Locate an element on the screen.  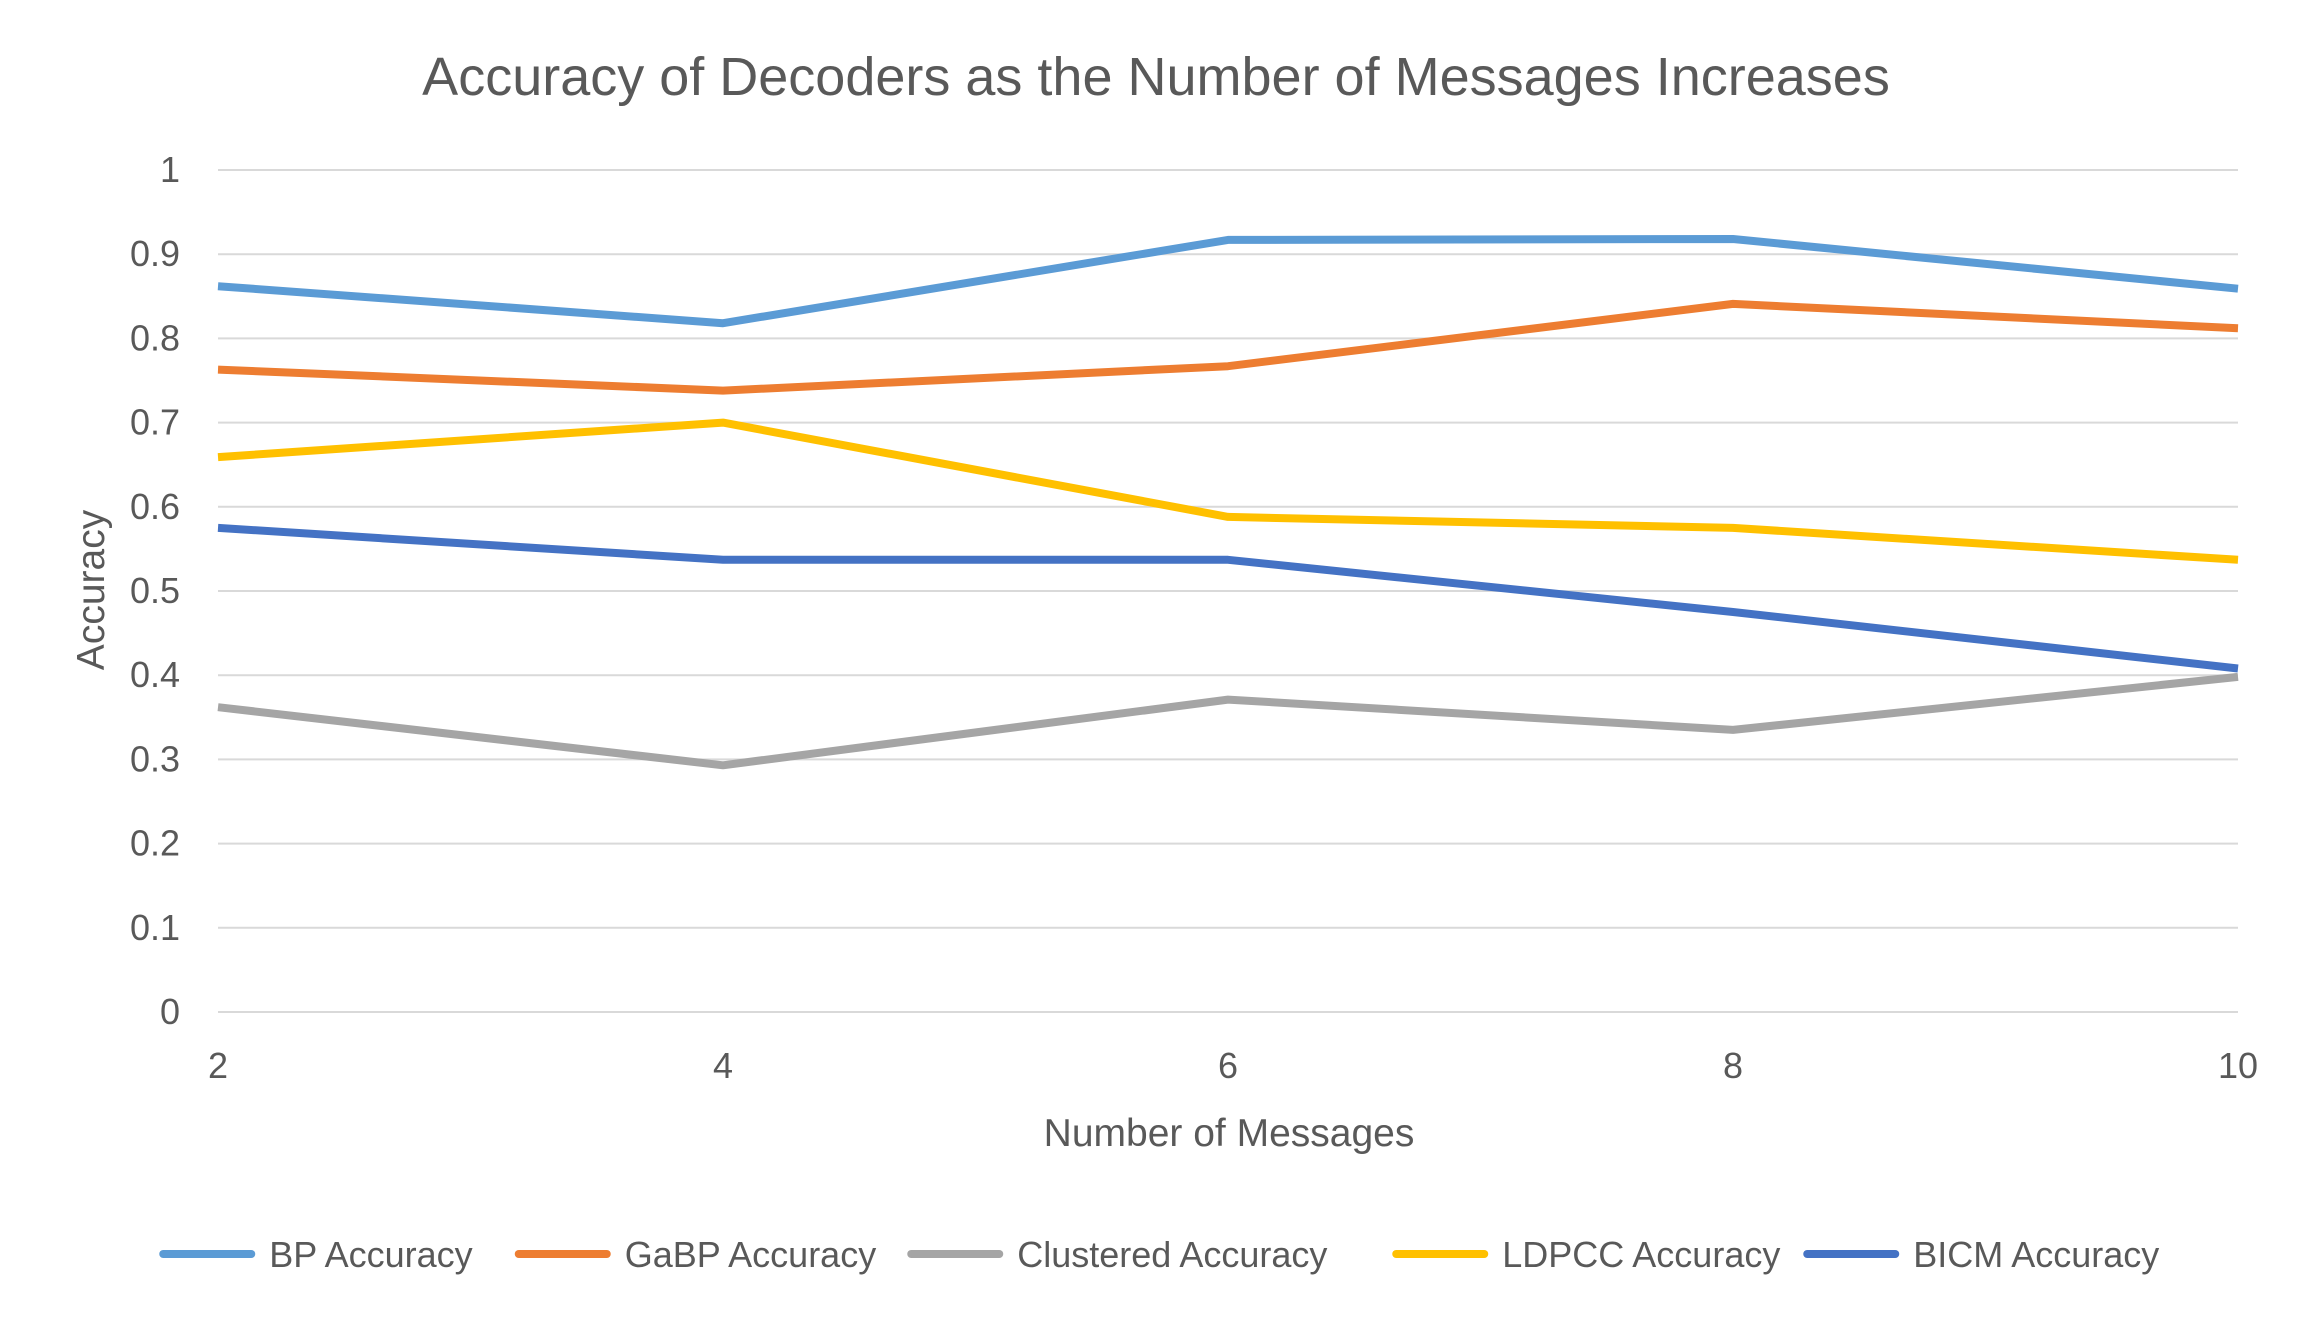
legend-item-clustered-accuracy: Clustered Accuracy is located at coordinates (1117, 1254).